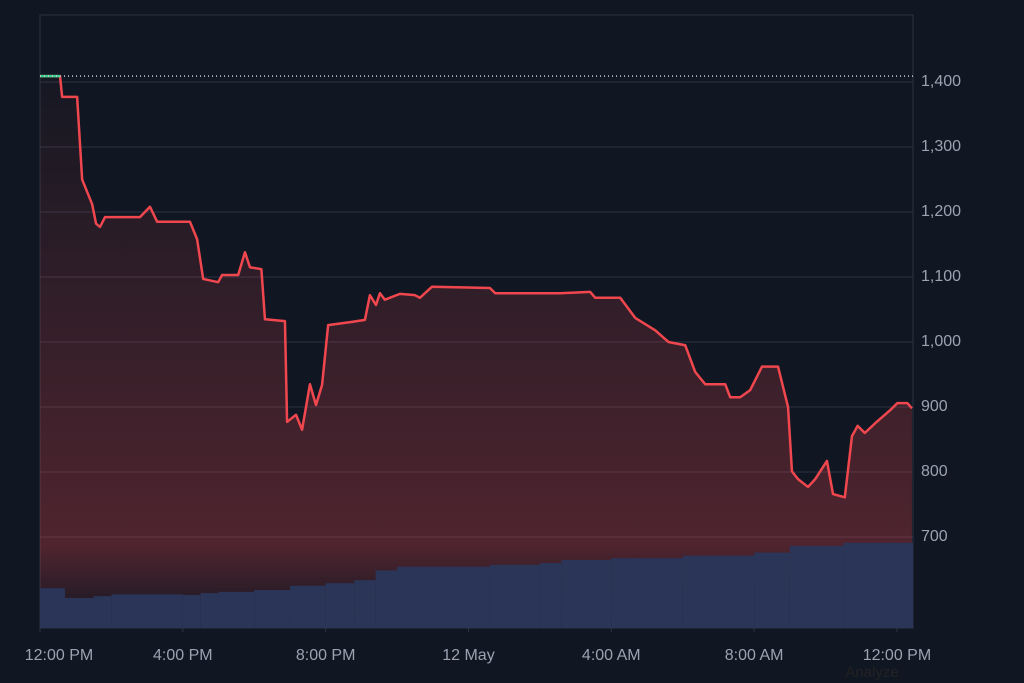 The height and width of the screenshot is (683, 1024). I want to click on x-tick-label: 4:00 AM, so click(611, 655).